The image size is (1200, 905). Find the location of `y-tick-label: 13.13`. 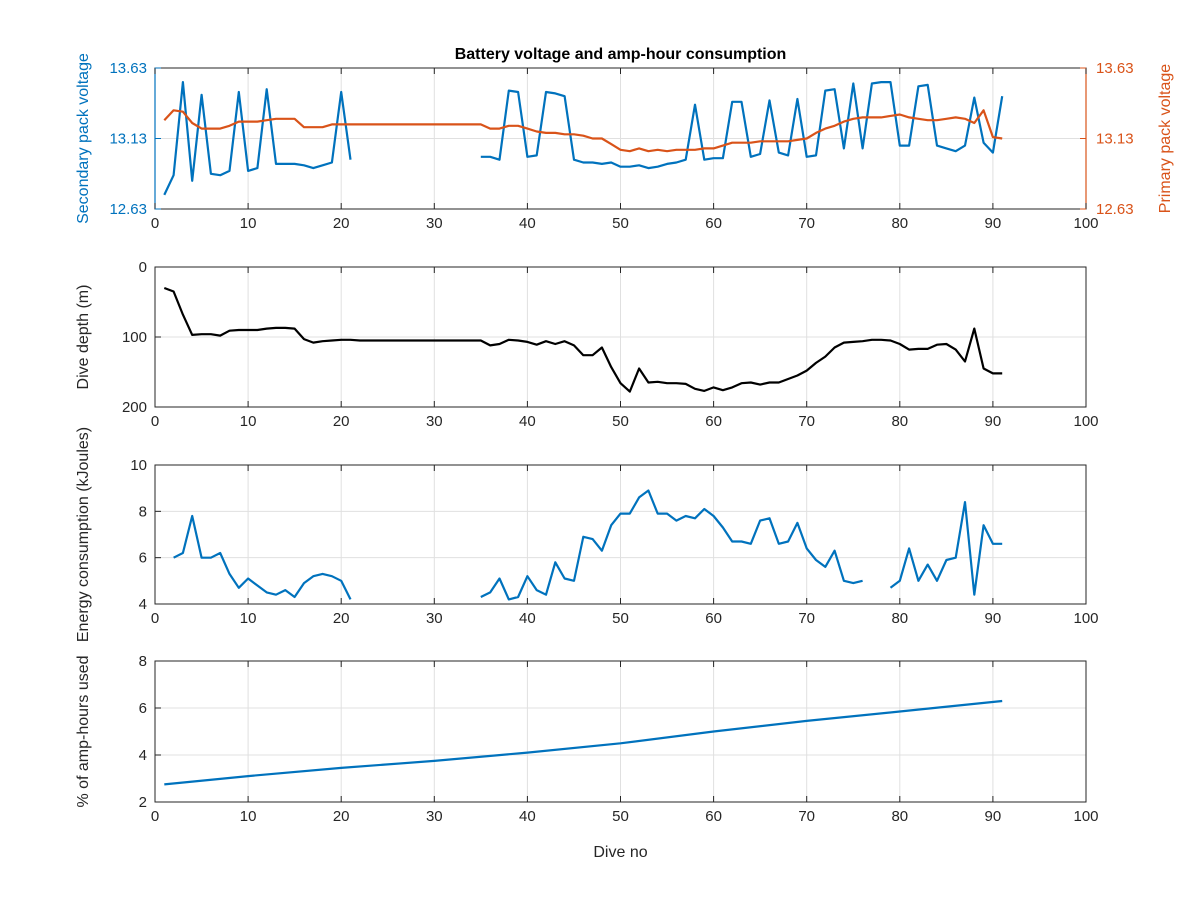

y-tick-label: 13.13 is located at coordinates (128, 139).